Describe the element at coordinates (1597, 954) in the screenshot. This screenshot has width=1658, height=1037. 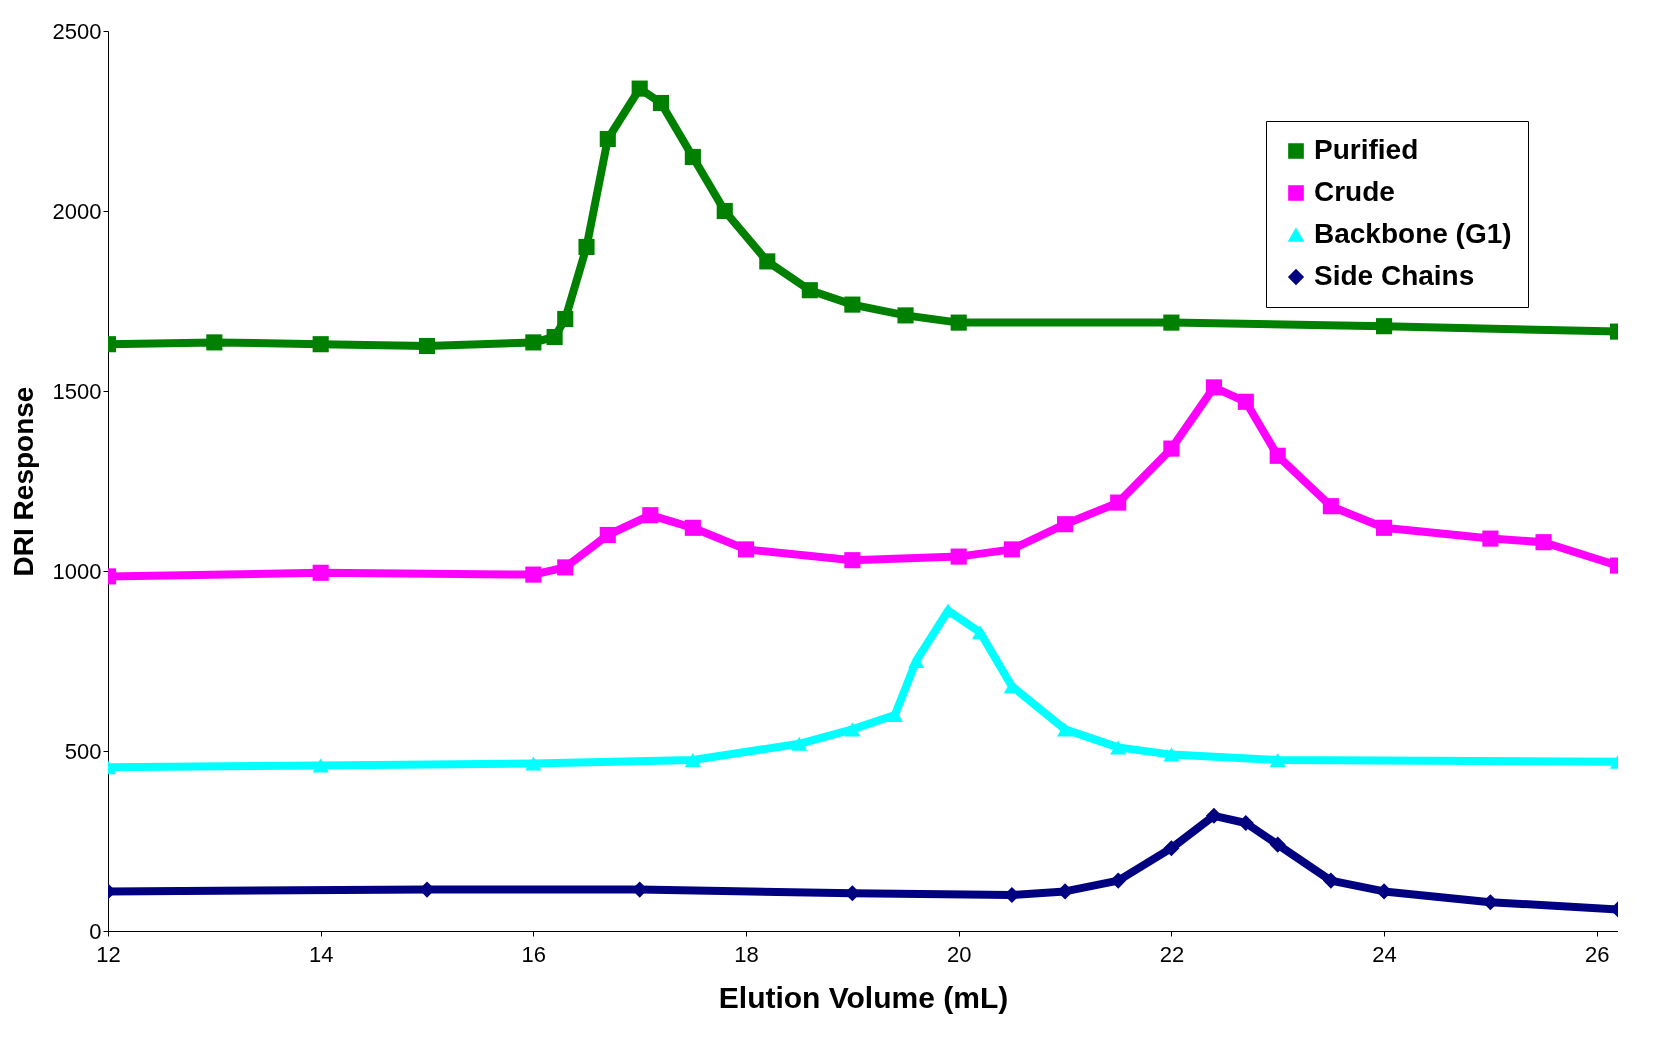
I see `x-tick-label: 26` at that location.